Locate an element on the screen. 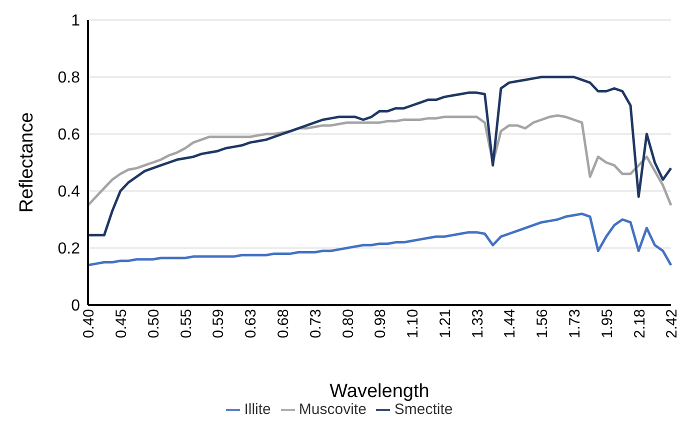  x-tick-label: 2.42 is located at coordinates (672, 323).